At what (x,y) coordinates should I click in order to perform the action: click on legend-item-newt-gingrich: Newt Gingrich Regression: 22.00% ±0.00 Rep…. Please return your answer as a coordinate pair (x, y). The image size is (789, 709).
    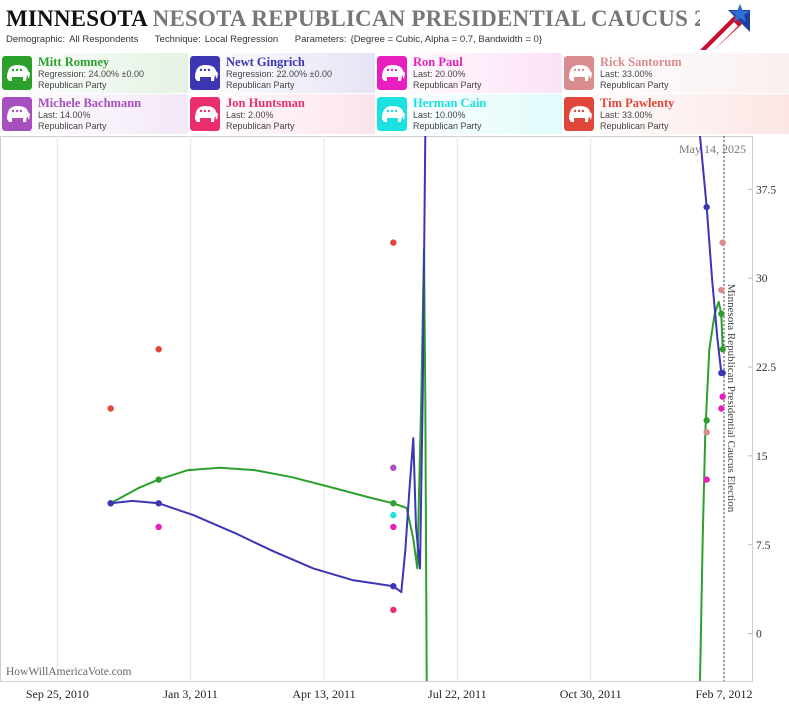
    Looking at the image, I should click on (282, 73).